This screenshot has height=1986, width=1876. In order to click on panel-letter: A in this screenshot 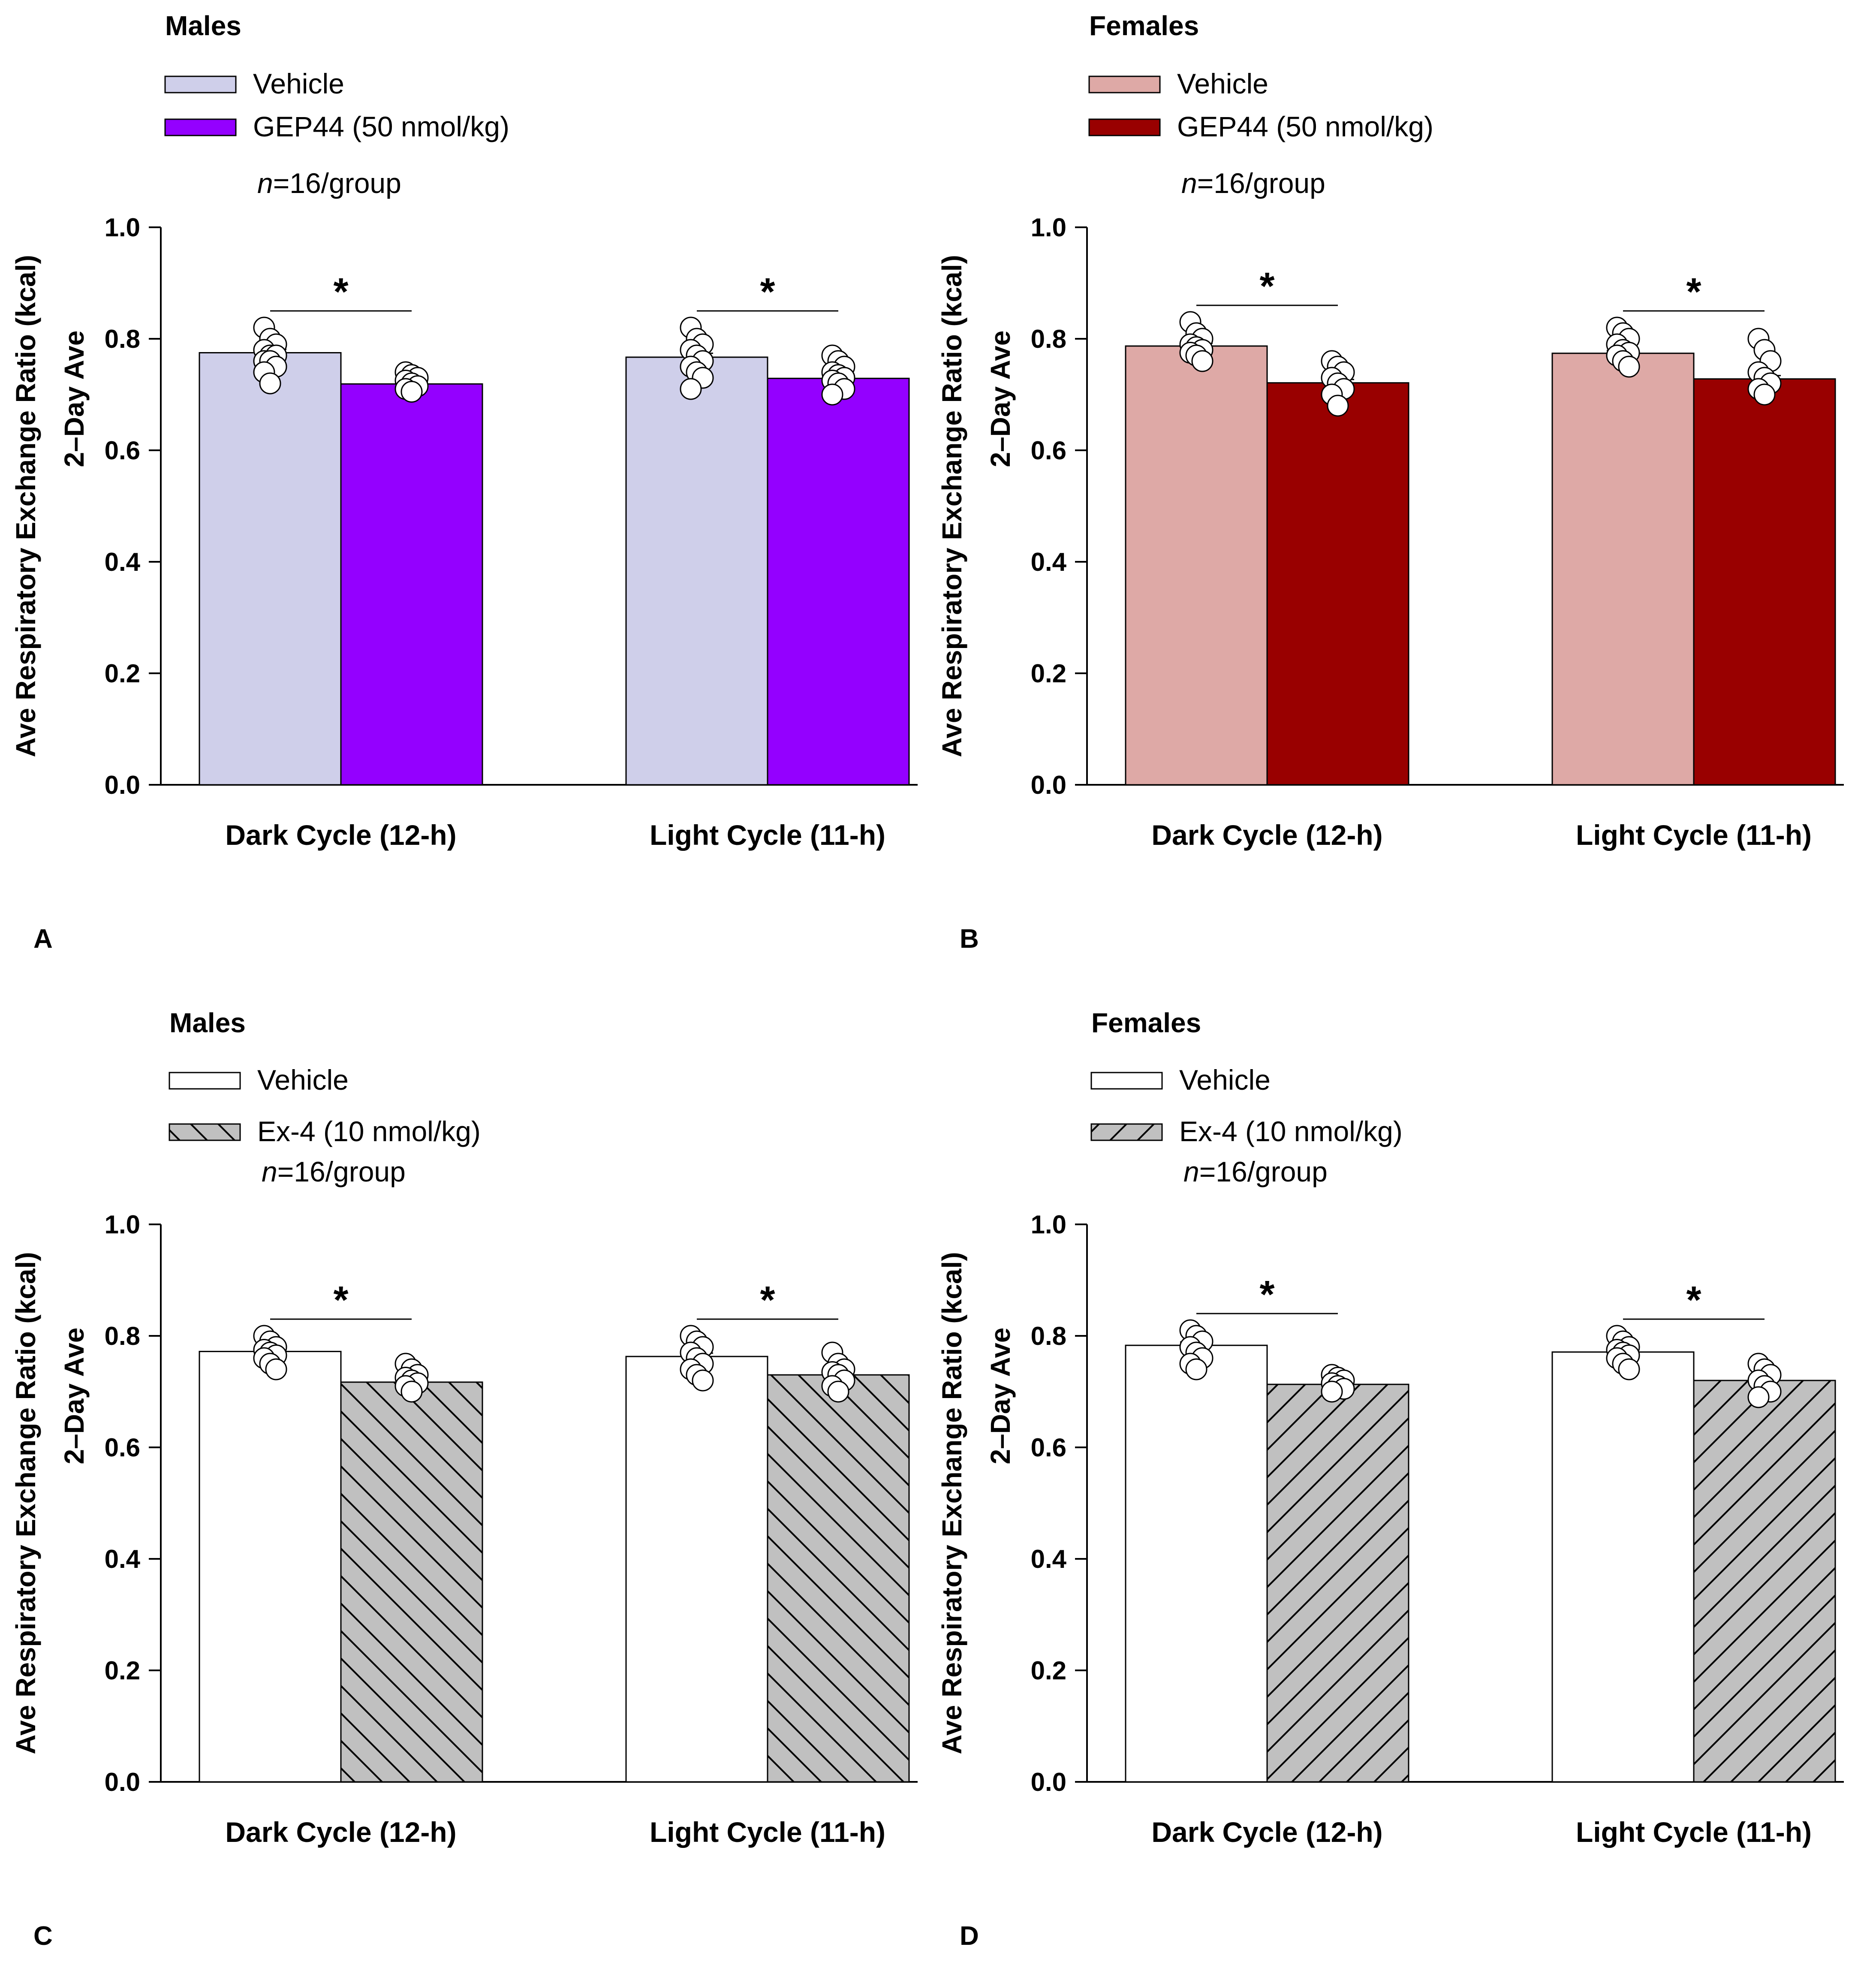, I will do `click(43, 939)`.